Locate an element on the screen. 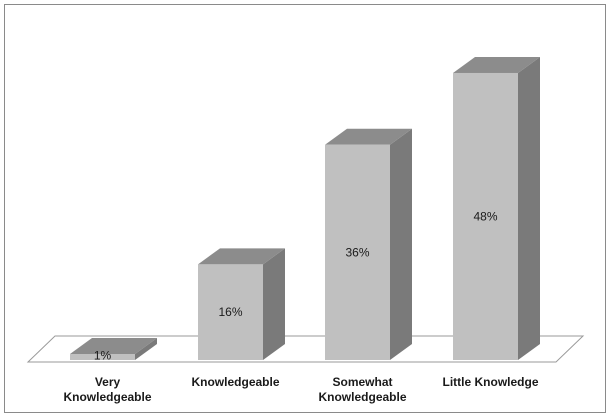 The image size is (612, 419). category-label-3: Somewhat Knowledgeable is located at coordinates (362, 389).